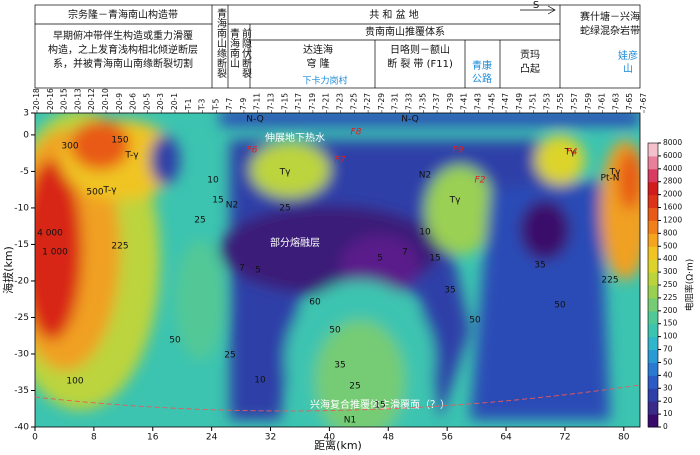 This screenshot has height=455, width=700. Describe the element at coordinates (21, 354) in the screenshot. I see `y-tick-label: -30` at that location.